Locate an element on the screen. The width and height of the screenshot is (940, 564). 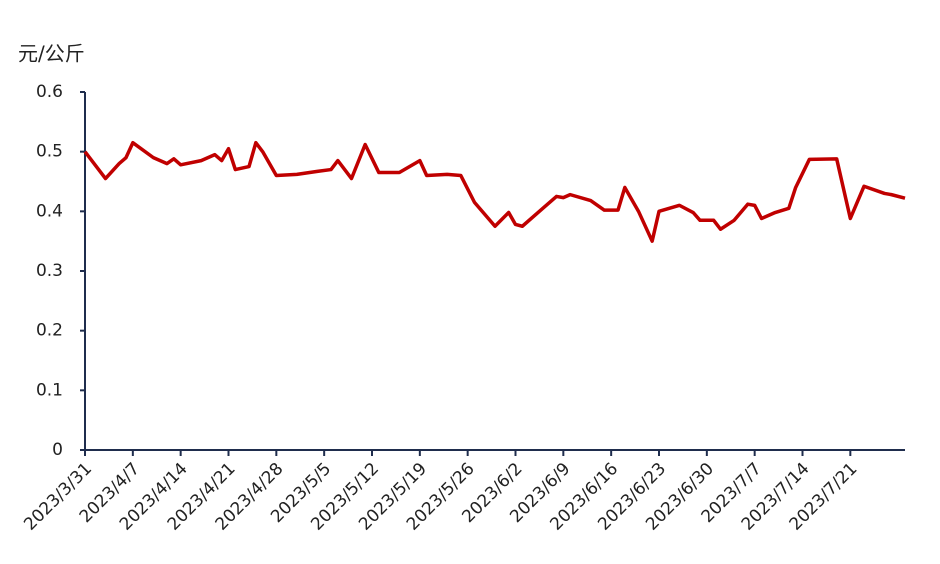
x-tick-label: 2023/3/31 is located at coordinates (58, 497).